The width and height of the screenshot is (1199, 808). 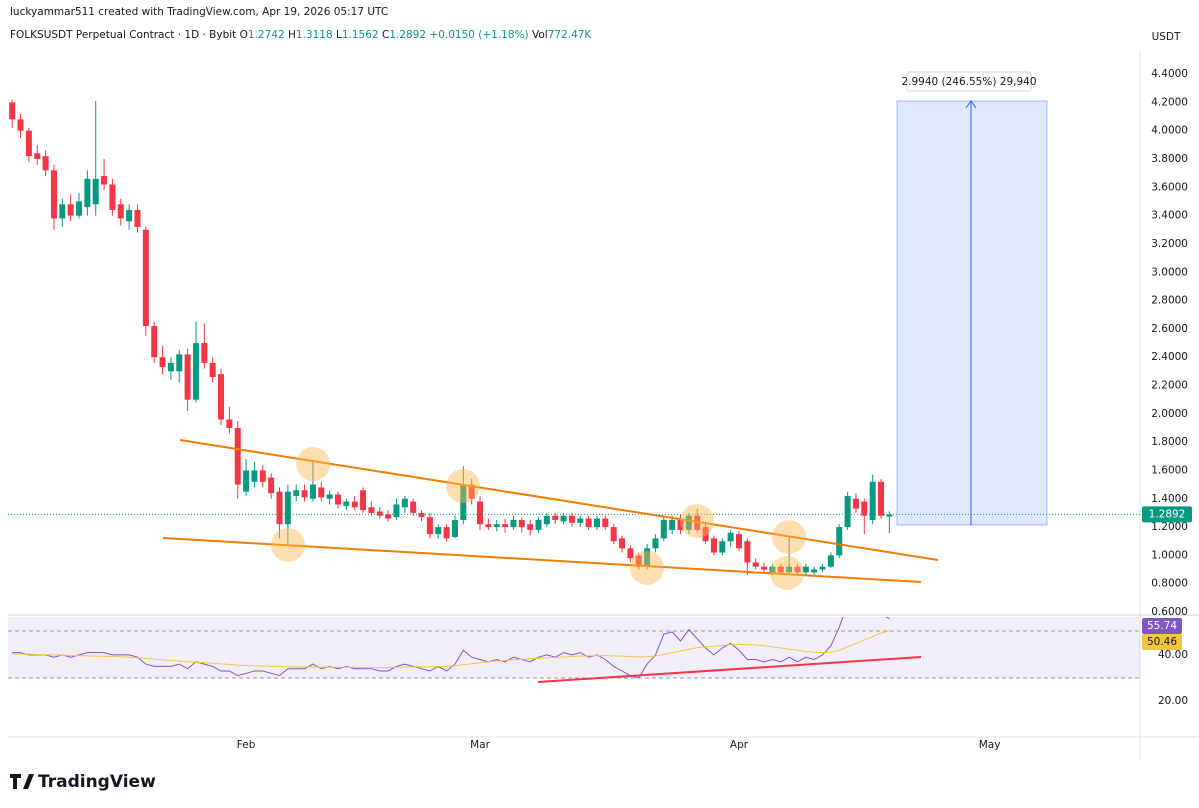 I want to click on change: +0.0150 (+1.18%), so click(x=478, y=35).